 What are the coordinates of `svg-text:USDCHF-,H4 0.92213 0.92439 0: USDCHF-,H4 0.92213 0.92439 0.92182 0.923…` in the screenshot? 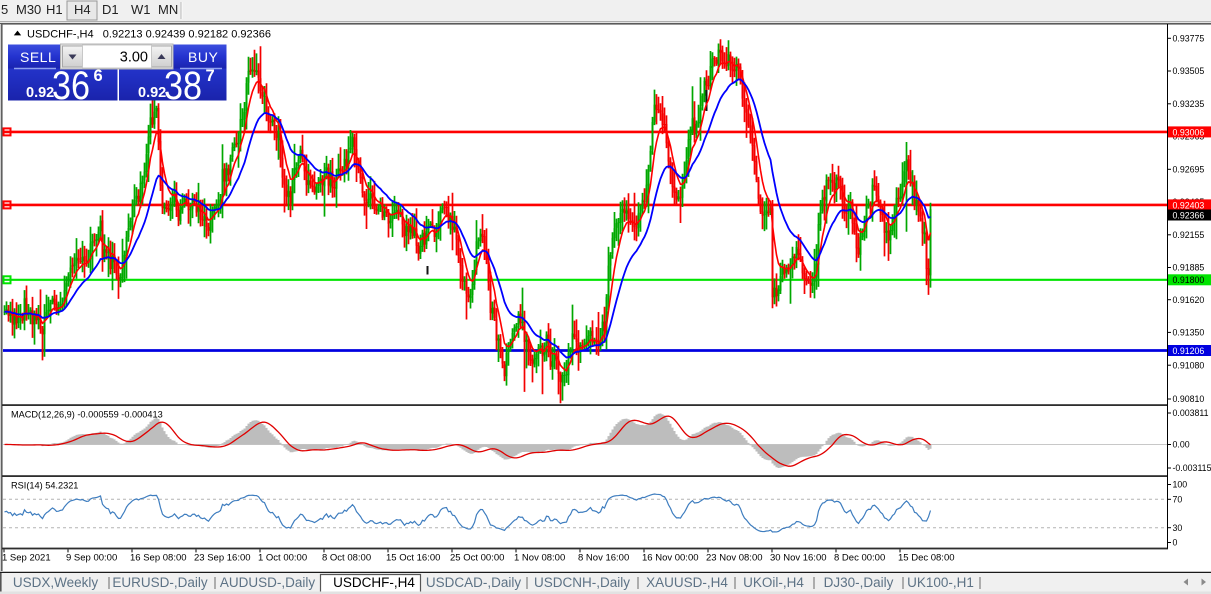 It's located at (149, 35).